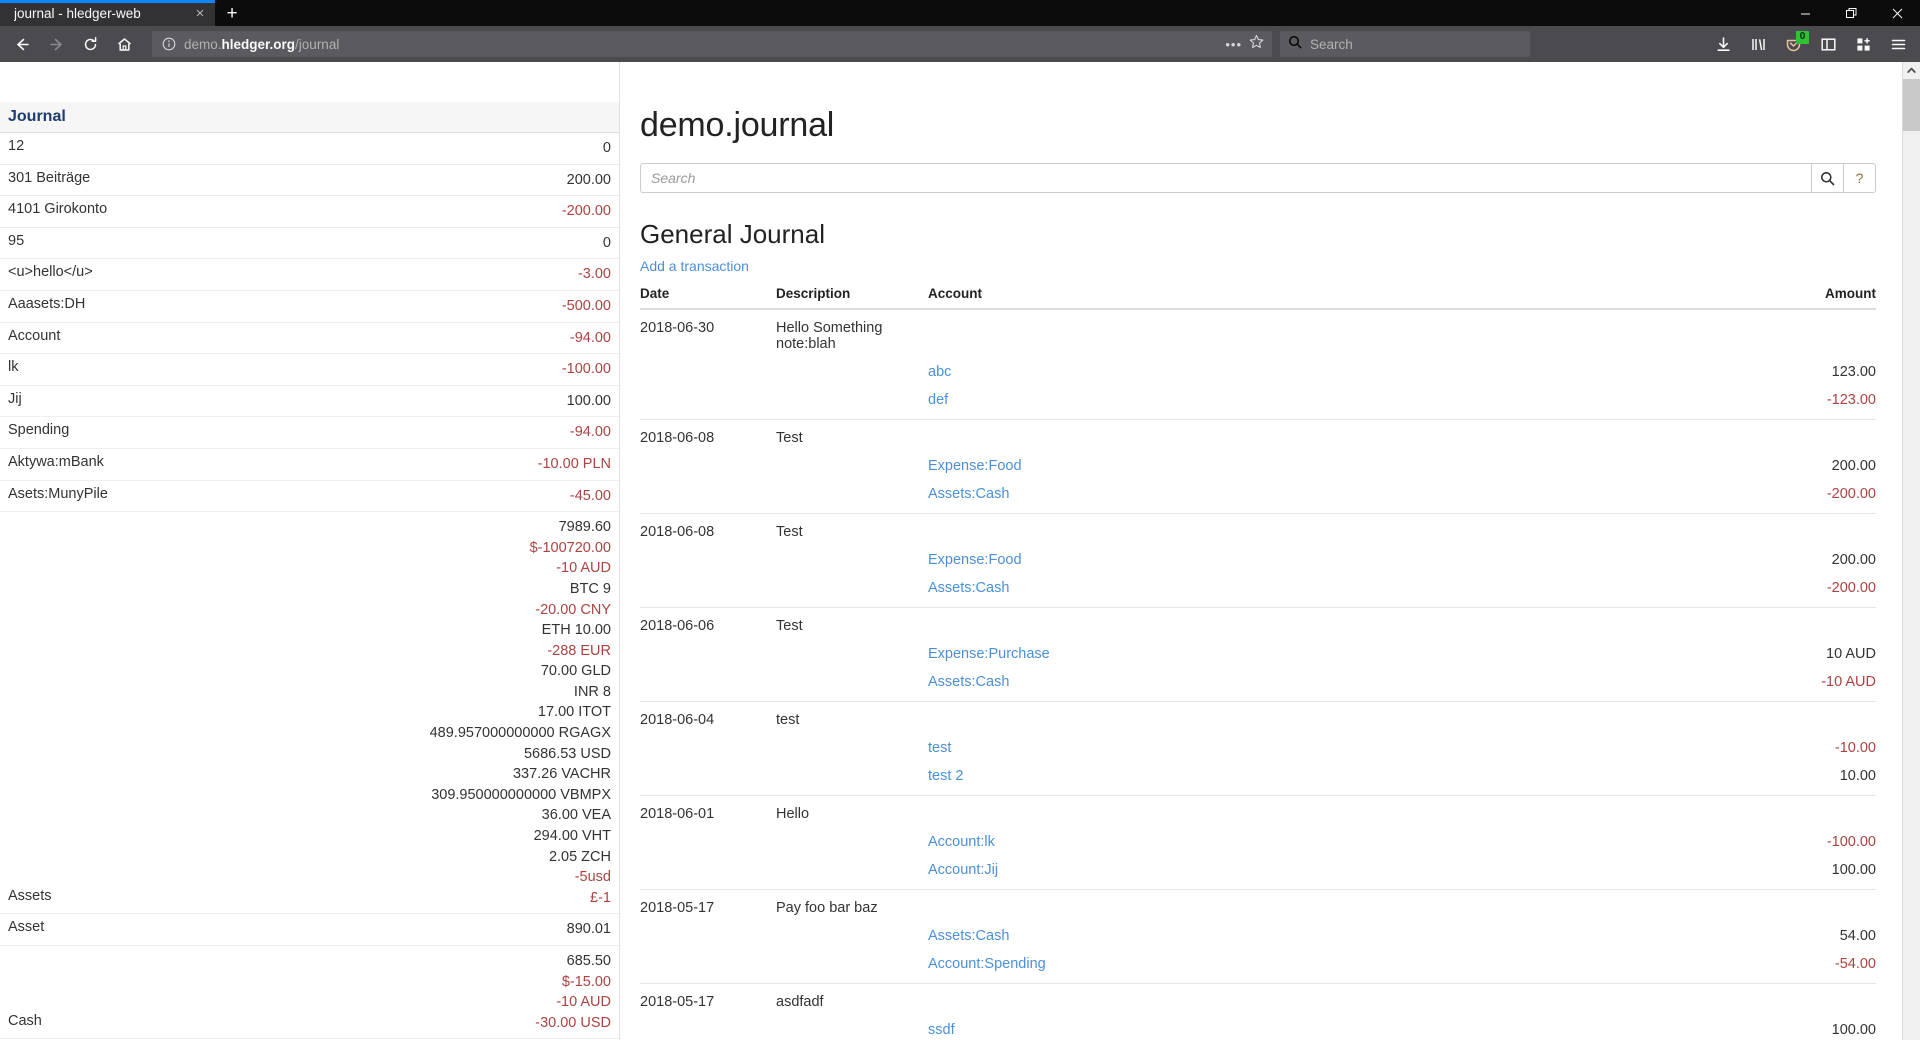 This screenshot has width=1920, height=1040. What do you see at coordinates (946, 776) in the screenshot?
I see `posting-account-link: test 2` at bounding box center [946, 776].